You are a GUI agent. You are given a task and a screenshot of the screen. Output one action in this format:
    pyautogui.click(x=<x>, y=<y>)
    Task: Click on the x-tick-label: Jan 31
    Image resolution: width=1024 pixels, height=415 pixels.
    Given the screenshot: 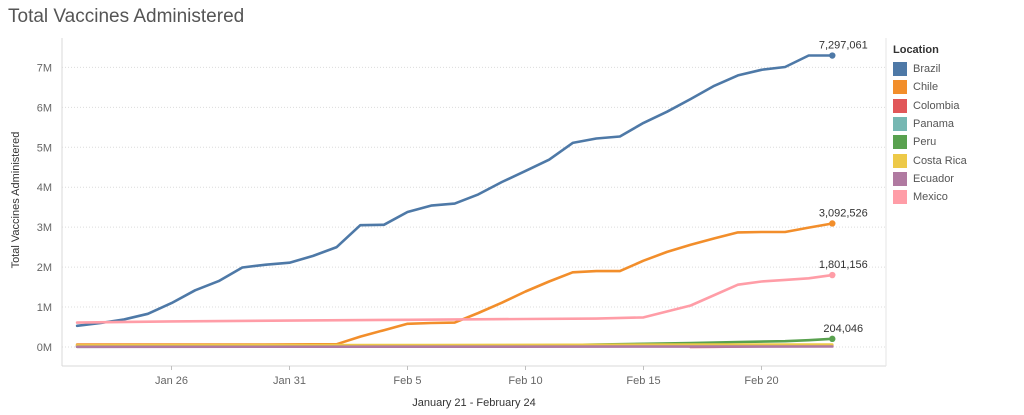 What is the action you would take?
    pyautogui.click(x=289, y=381)
    